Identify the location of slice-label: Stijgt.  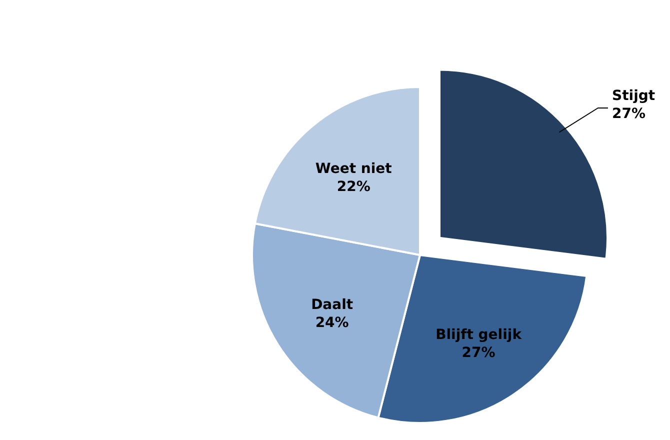
(634, 96).